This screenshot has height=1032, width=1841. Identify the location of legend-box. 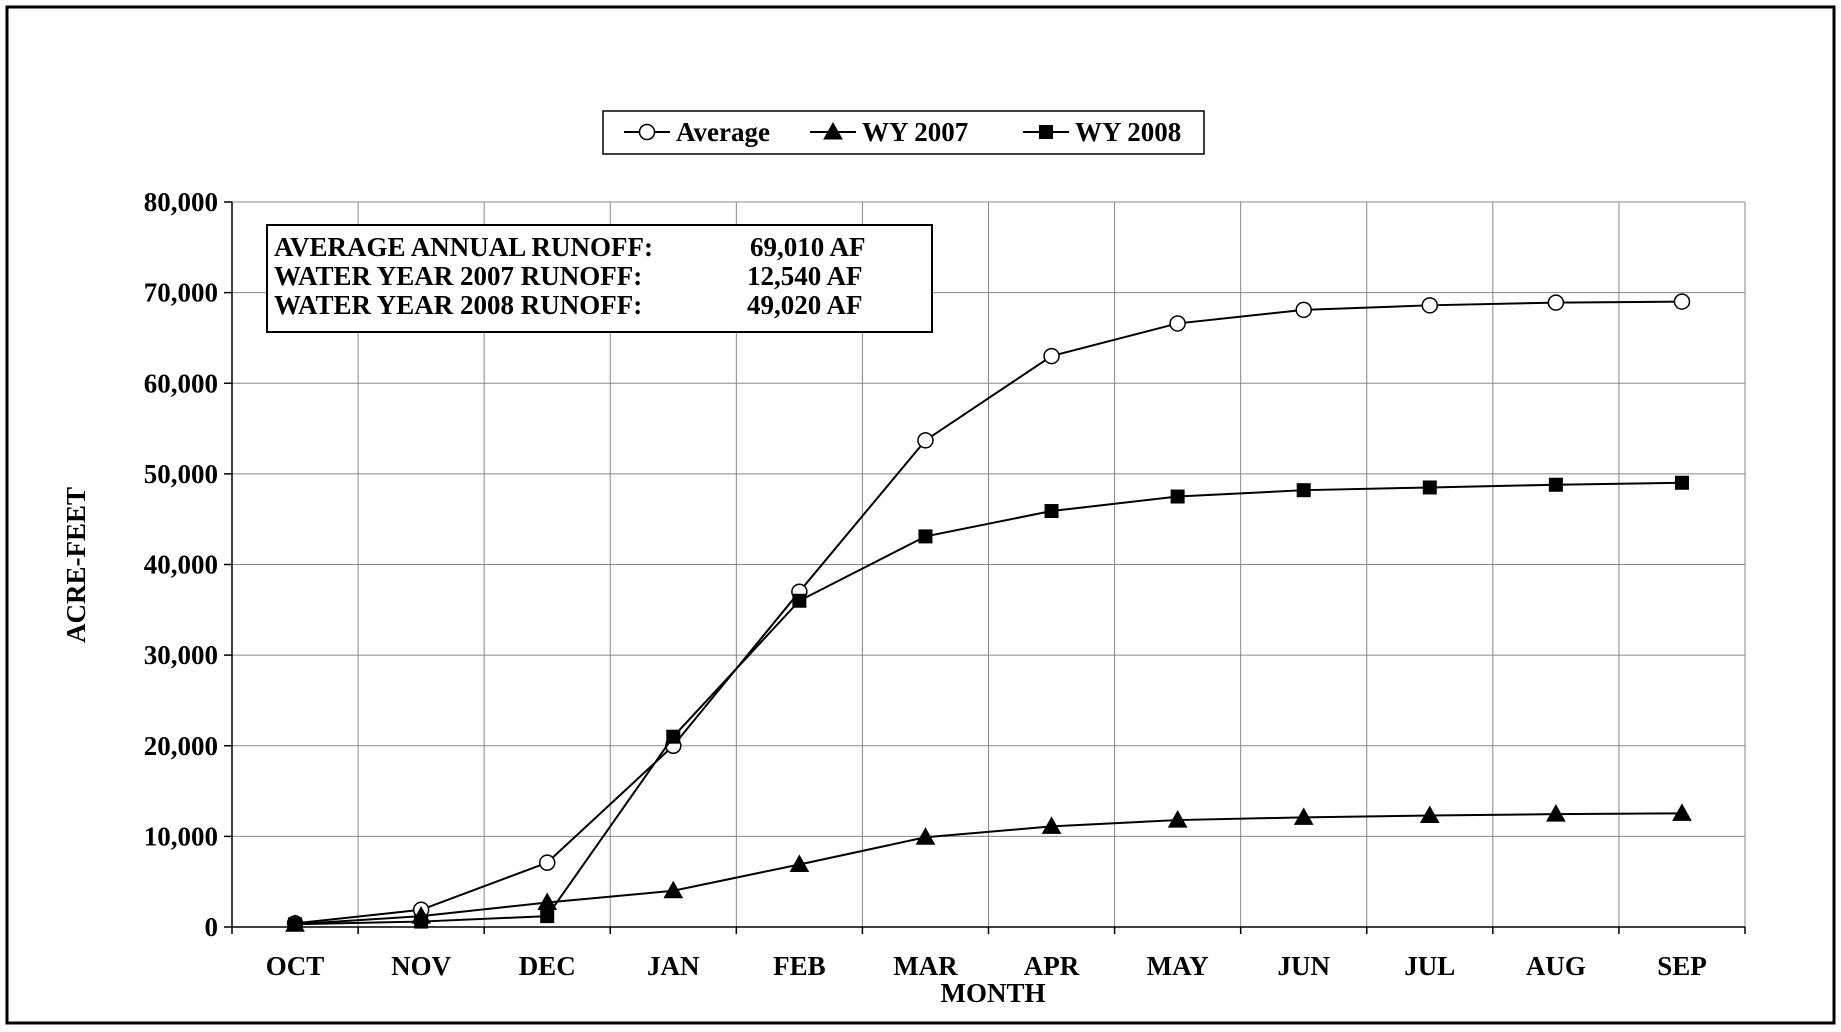
(903, 132).